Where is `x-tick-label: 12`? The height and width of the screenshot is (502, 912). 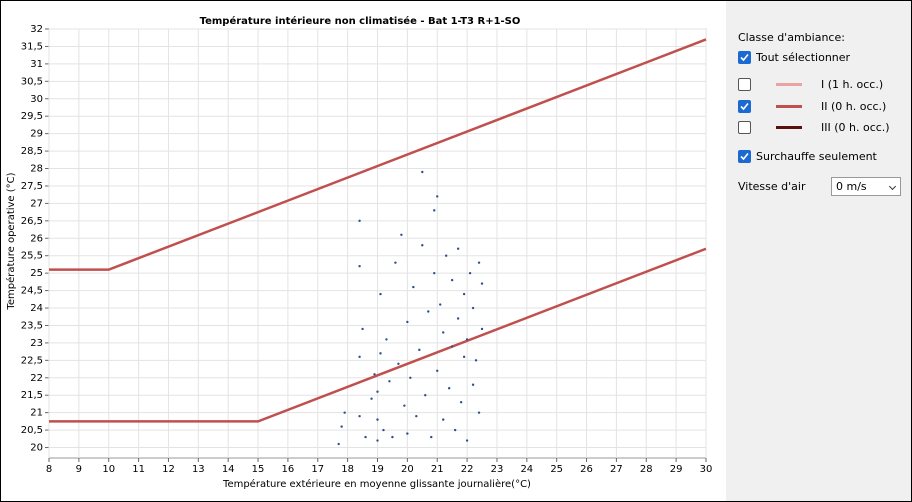 x-tick-label: 12 is located at coordinates (168, 469).